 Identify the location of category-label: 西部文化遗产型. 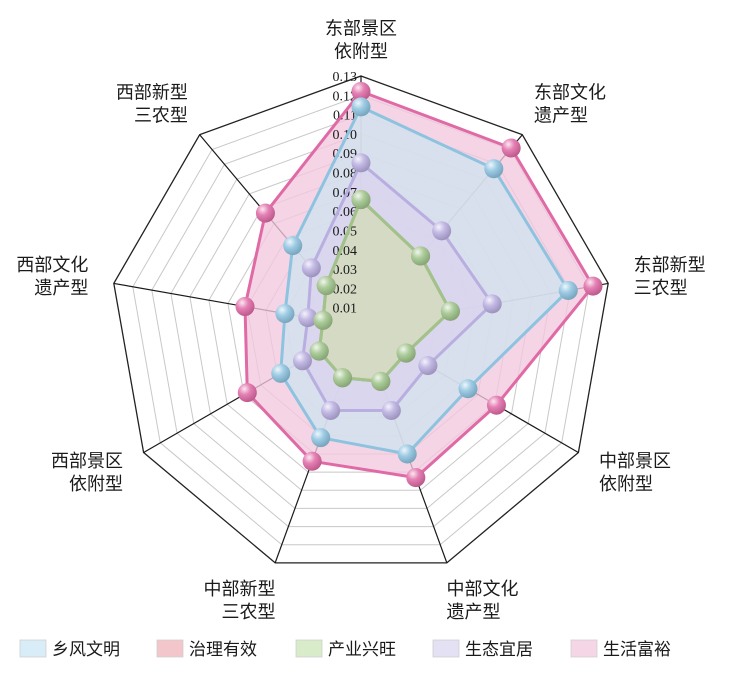
(52, 277).